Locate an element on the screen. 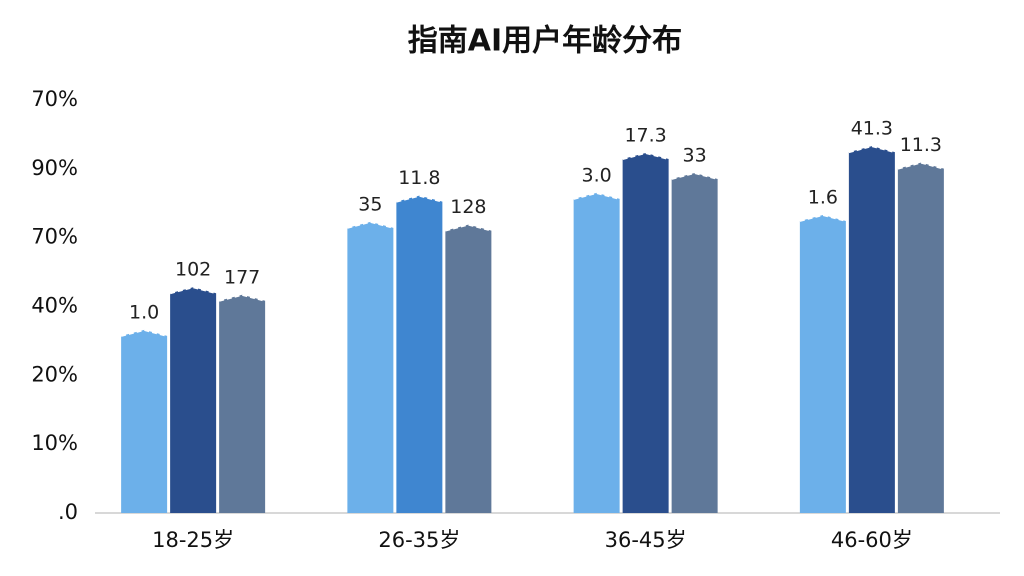 This screenshot has width=1024, height=576. y-tick-label: 10% is located at coordinates (54, 443).